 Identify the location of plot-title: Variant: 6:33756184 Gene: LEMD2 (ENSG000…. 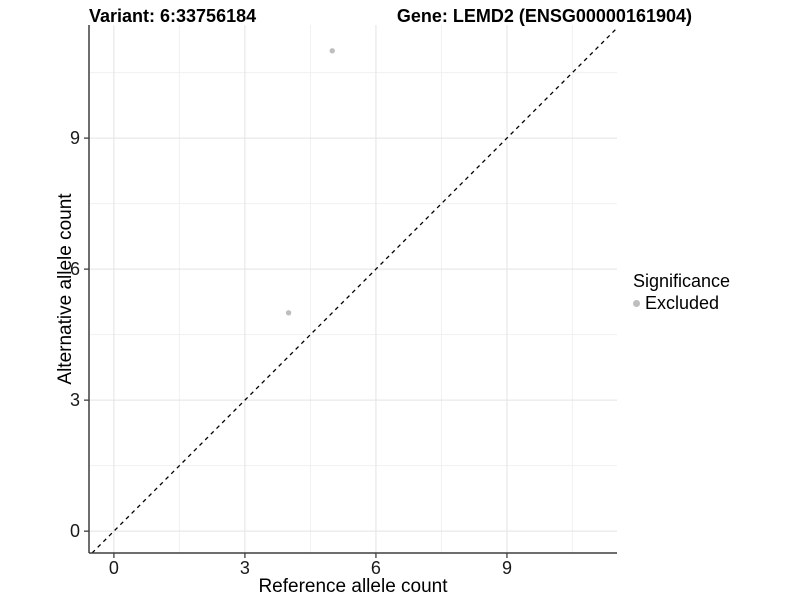
(390, 16).